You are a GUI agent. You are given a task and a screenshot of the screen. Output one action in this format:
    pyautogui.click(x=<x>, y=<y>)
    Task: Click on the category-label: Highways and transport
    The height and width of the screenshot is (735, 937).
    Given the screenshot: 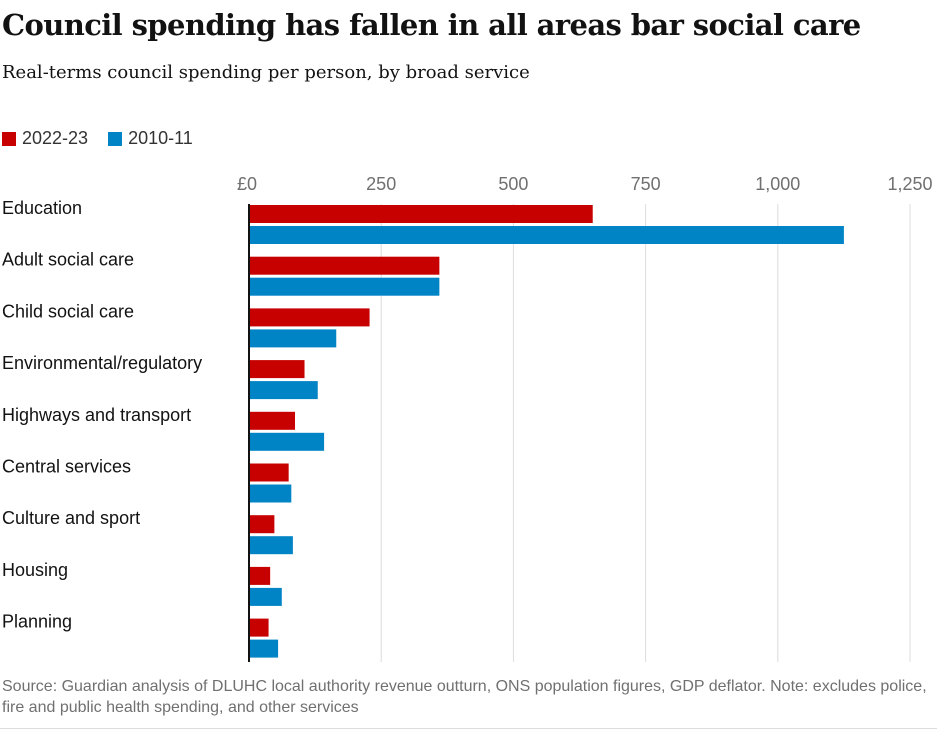 What is the action you would take?
    pyautogui.click(x=96, y=415)
    